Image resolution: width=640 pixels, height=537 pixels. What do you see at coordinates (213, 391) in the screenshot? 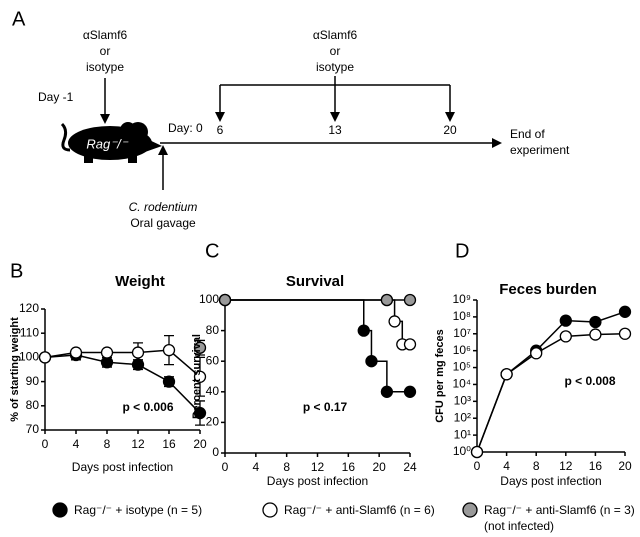
I see `y-tick-label: 40` at bounding box center [213, 391].